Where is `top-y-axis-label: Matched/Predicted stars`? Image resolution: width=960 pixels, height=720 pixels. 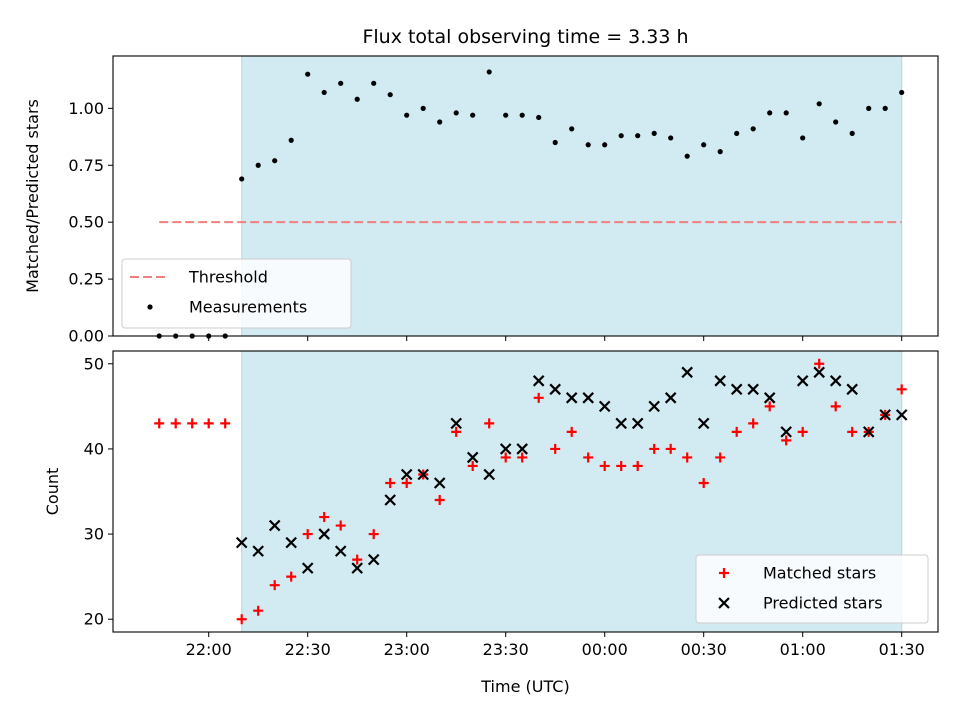 top-y-axis-label: Matched/Predicted stars is located at coordinates (32, 196).